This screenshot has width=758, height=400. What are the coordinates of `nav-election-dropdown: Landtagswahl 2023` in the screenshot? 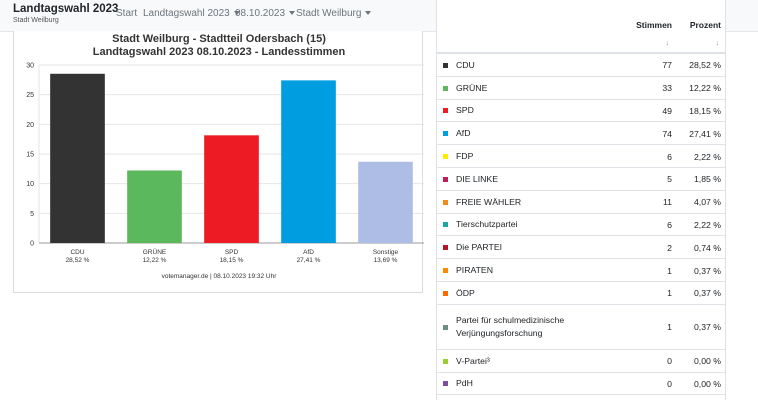 It's located at (191, 13).